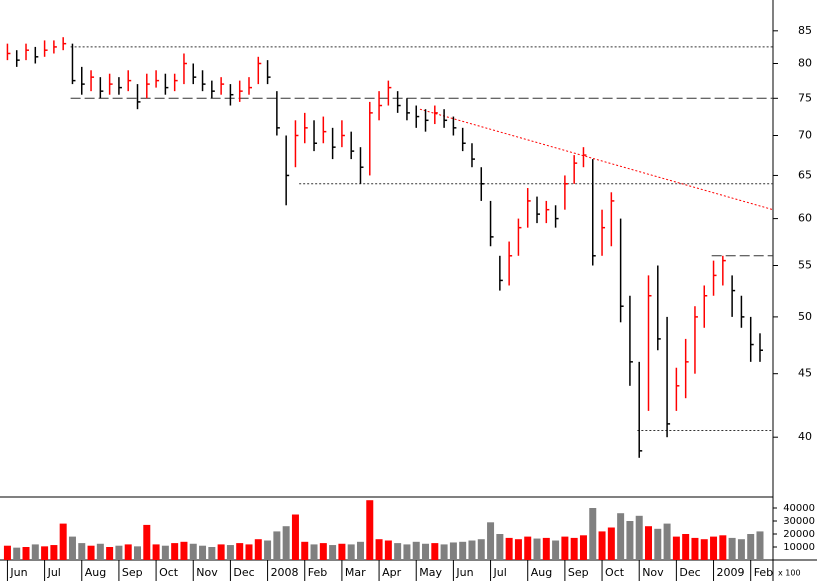  Describe the element at coordinates (799, 547) in the screenshot. I see `volume-tick-label: 10000` at that location.